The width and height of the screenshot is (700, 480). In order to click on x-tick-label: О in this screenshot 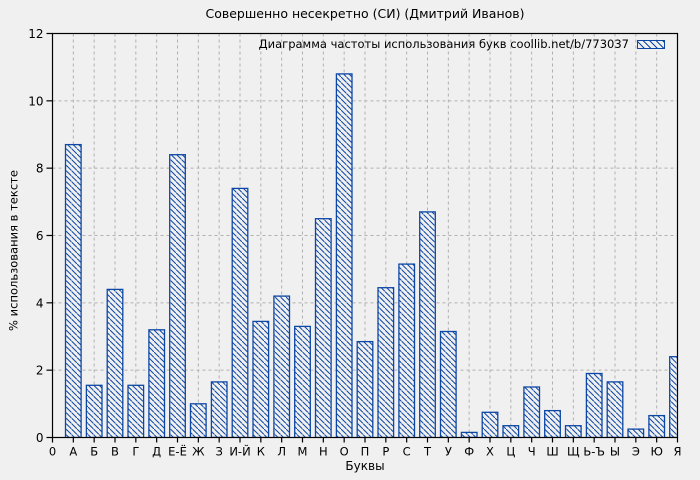, I will do `click(344, 452)`.